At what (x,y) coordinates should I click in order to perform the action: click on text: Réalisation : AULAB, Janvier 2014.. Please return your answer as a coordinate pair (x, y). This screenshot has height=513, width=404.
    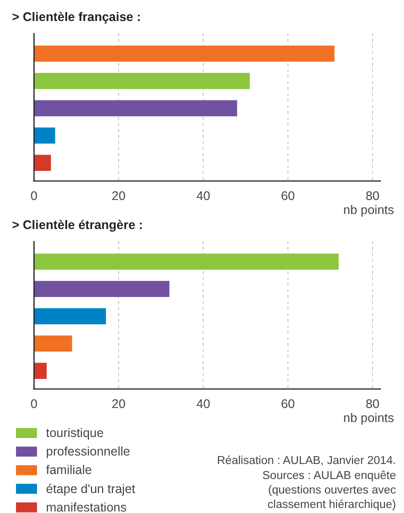
    Looking at the image, I should click on (306, 461).